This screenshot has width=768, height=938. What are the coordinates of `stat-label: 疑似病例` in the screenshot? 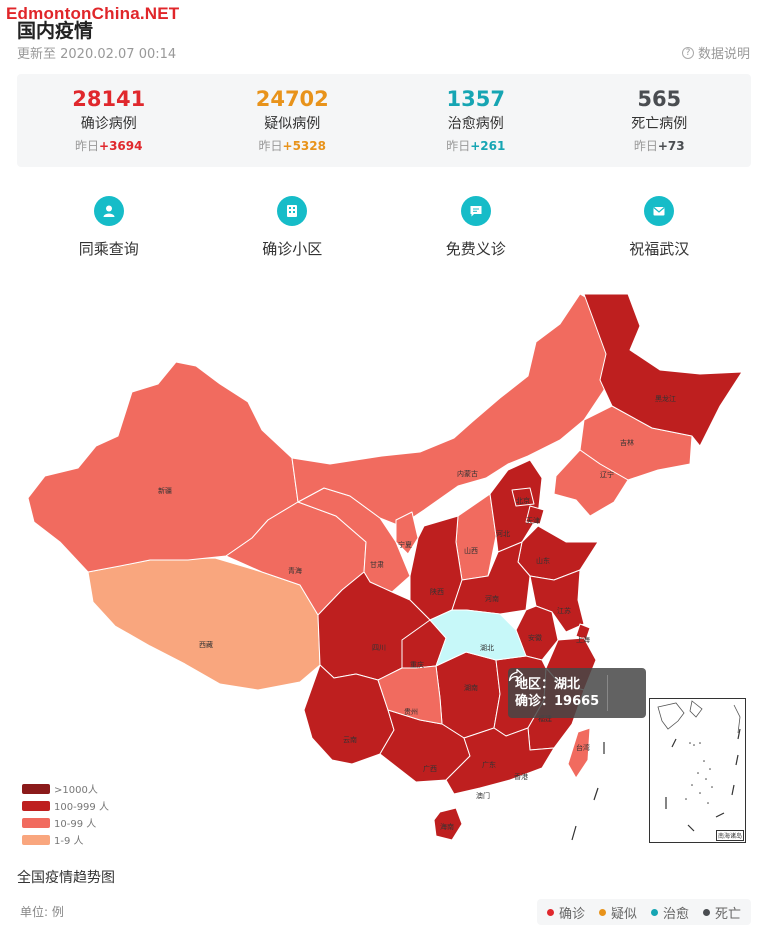 It's located at (292, 124).